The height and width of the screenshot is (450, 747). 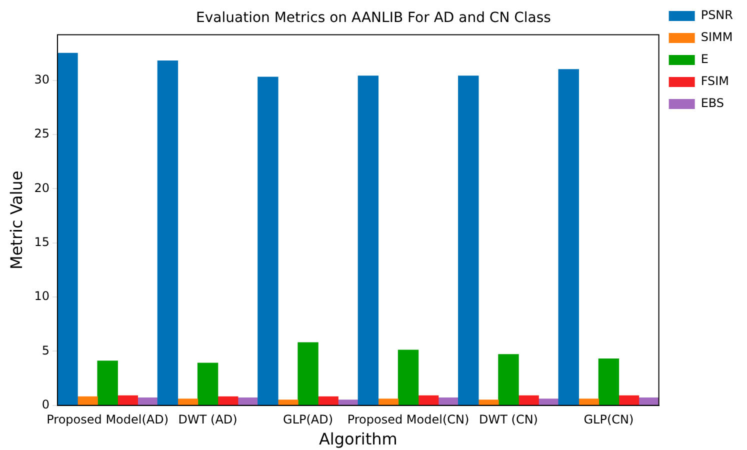 I want to click on y-tick-label: 5, so click(x=46, y=350).